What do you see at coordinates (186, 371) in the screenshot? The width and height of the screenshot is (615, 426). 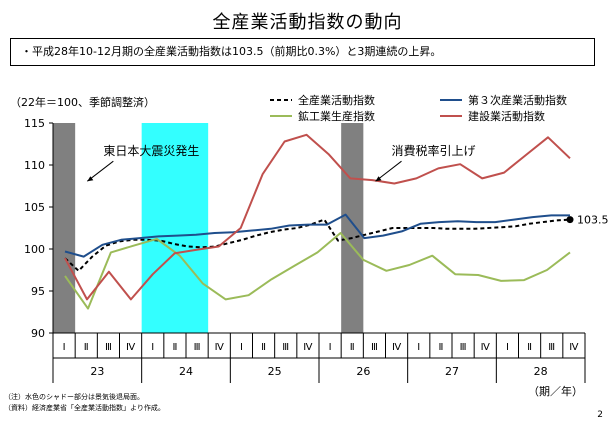 I see `year-label-24: 24` at bounding box center [186, 371].